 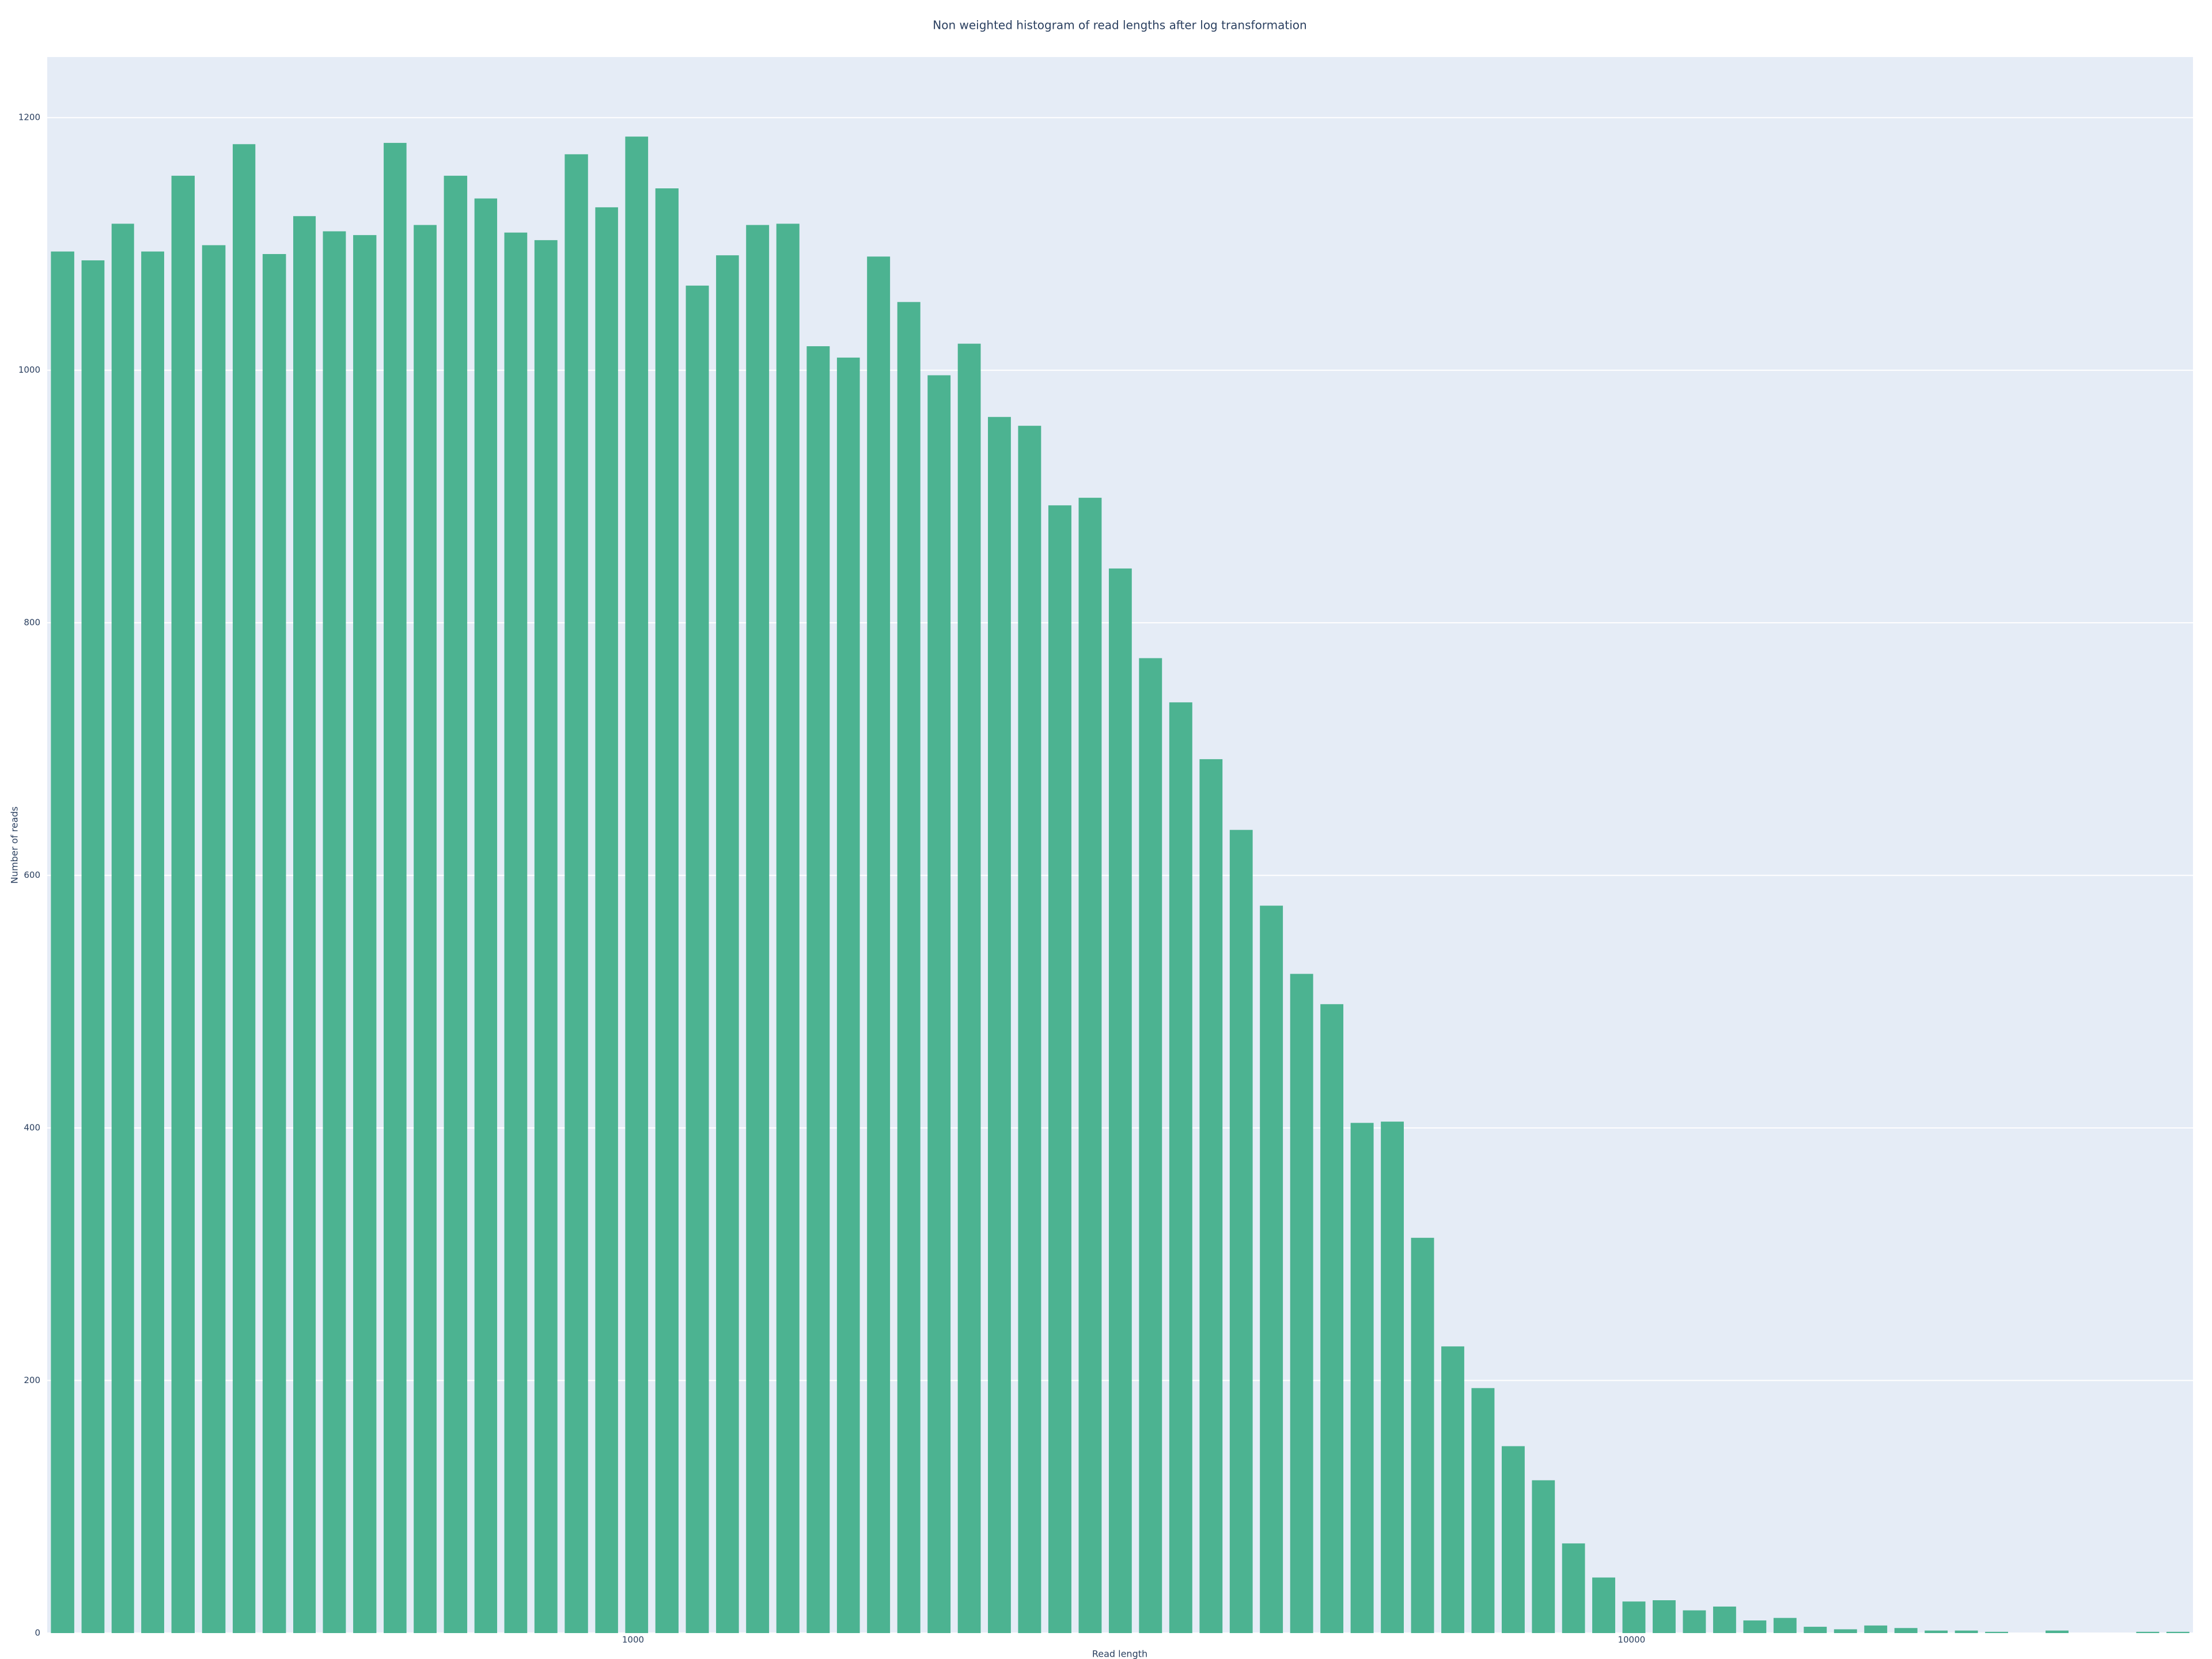 I want to click on y-tick-label: 1000, so click(x=29, y=370).